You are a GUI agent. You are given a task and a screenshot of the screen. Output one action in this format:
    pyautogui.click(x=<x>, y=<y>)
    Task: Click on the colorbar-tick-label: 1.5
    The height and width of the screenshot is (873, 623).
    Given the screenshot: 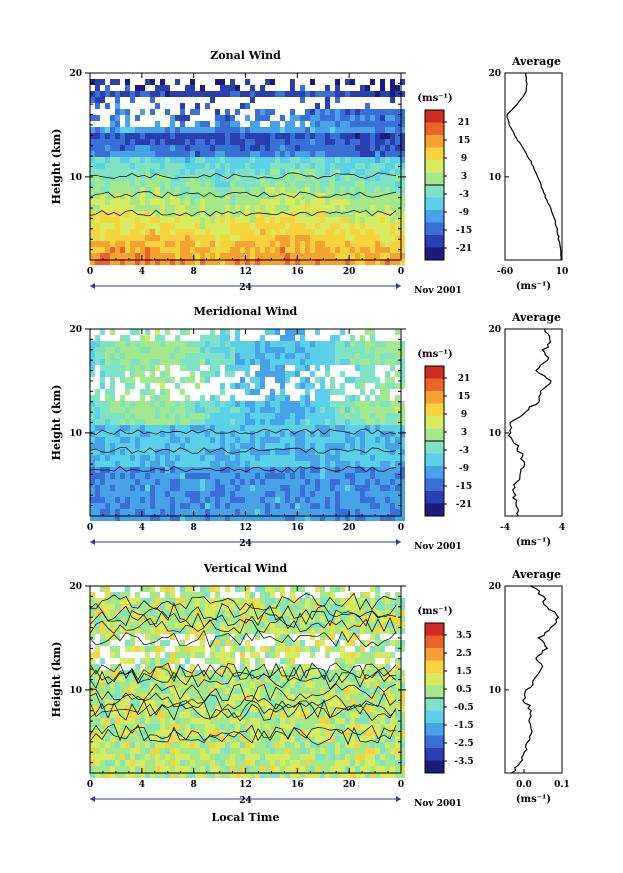 What is the action you would take?
    pyautogui.click(x=464, y=672)
    